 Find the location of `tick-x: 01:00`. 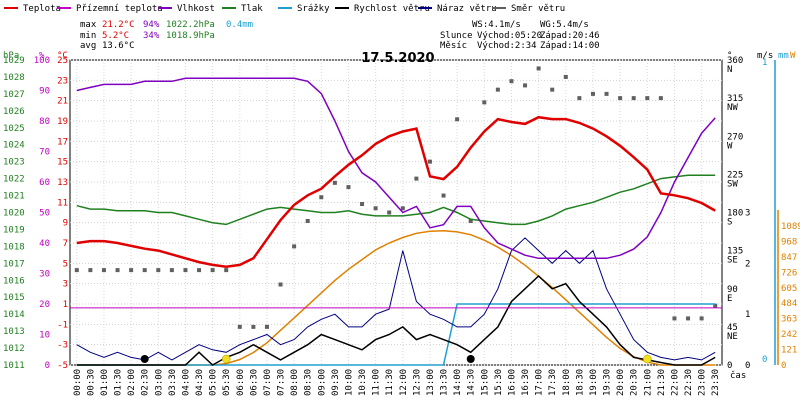

tick-x: 01:00 is located at coordinates (105, 382).